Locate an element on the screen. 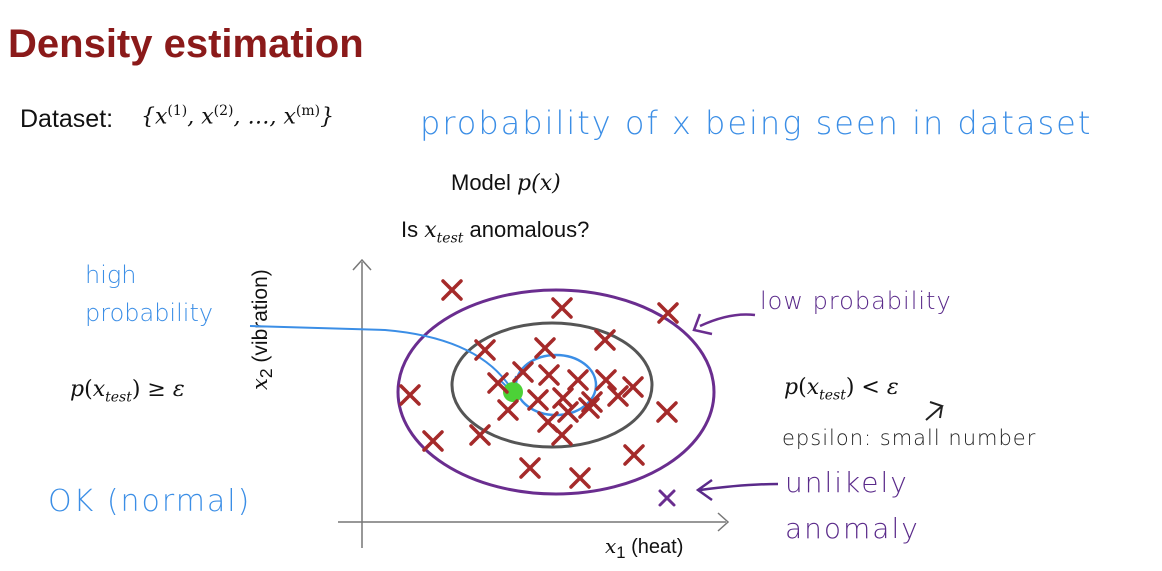 This screenshot has width=1162, height=571. anomaly-x-stroke is located at coordinates (667, 498).